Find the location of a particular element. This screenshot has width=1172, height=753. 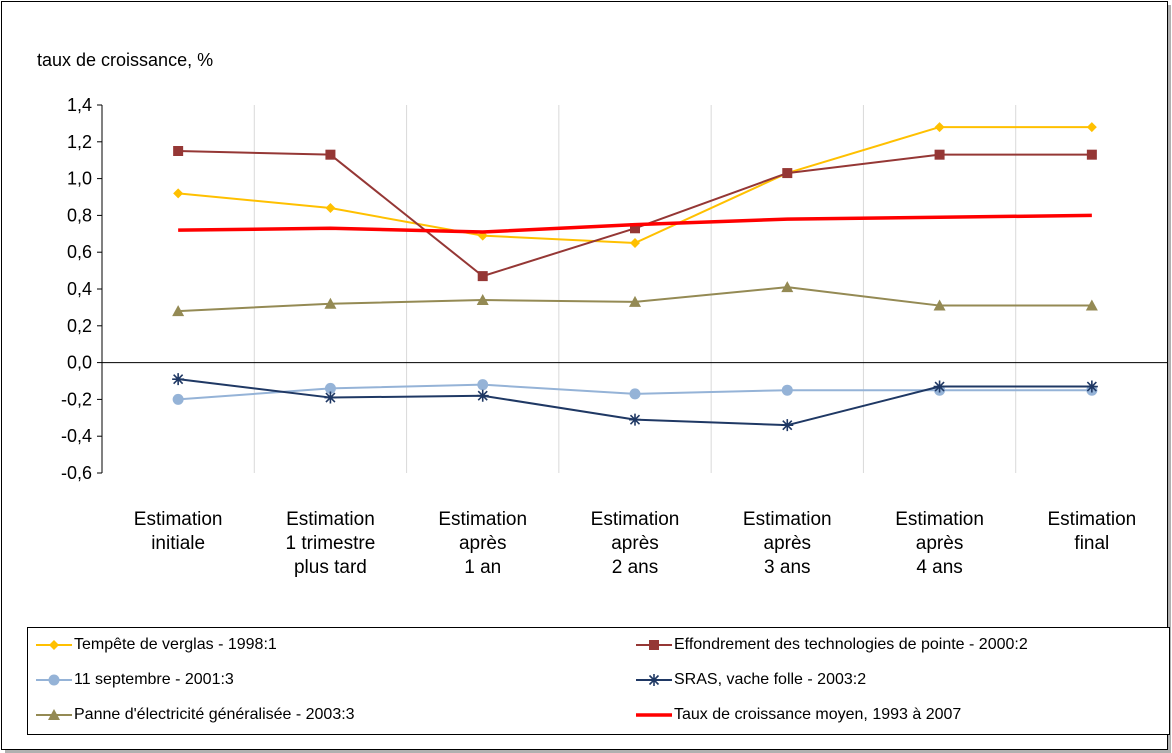

legend-label: SRAS, vache folle - 2003:2 is located at coordinates (770, 679).